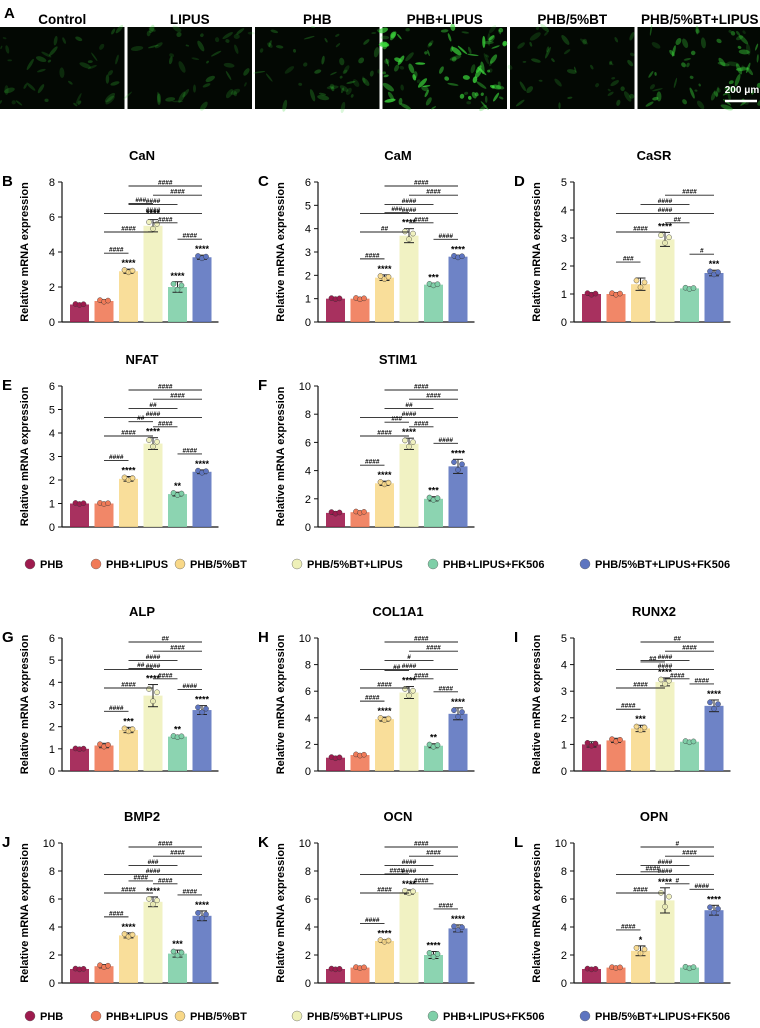 This screenshot has height=1028, width=760. Describe the element at coordinates (397, 667) in the screenshot. I see `comparison-label: ##` at that location.